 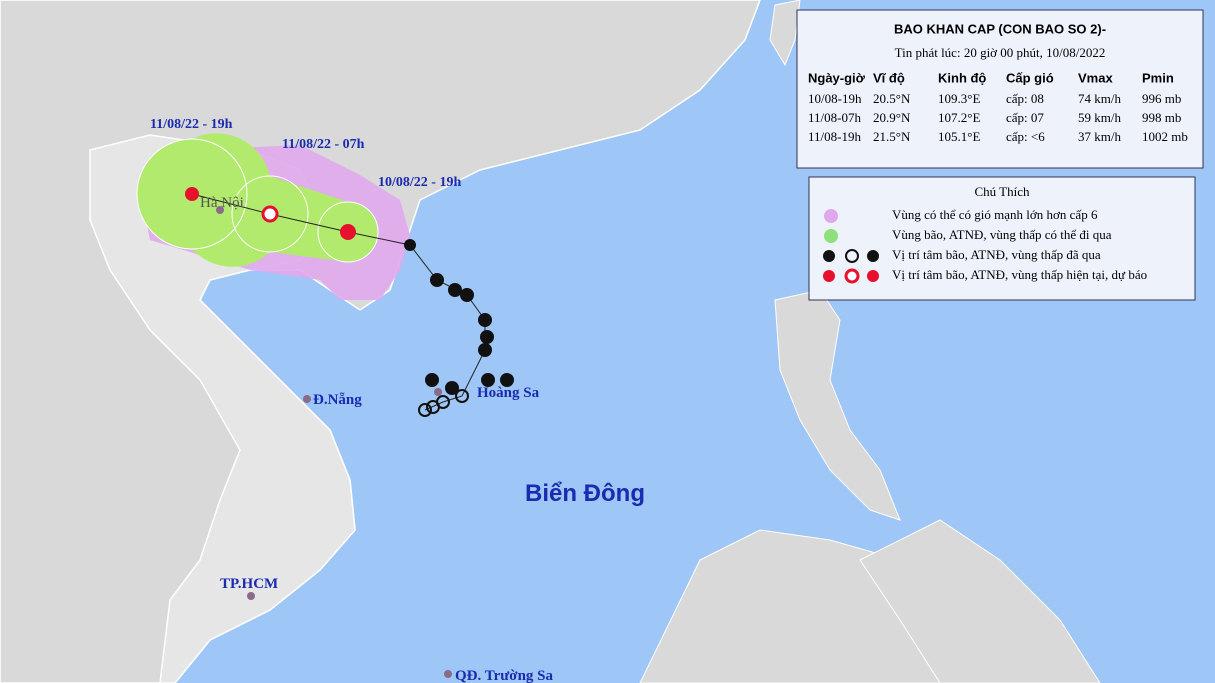 What do you see at coordinates (192, 194) in the screenshot?
I see `forecast-low` at bounding box center [192, 194].